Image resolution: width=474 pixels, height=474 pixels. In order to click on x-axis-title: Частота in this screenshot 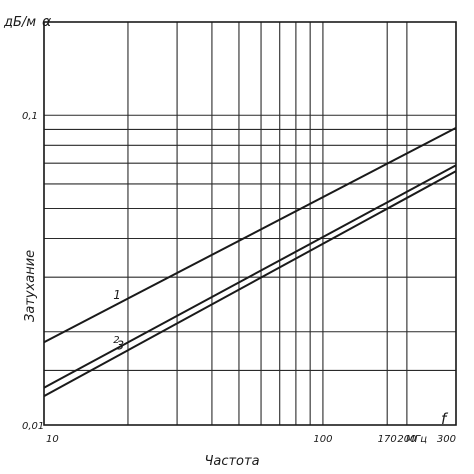, I will do `click(231, 461)`.